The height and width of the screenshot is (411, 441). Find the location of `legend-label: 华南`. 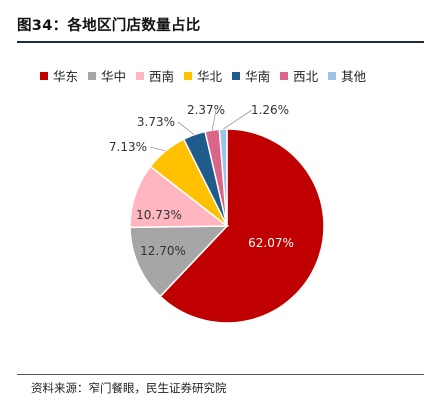

legend-label: 华南 is located at coordinates (258, 76).